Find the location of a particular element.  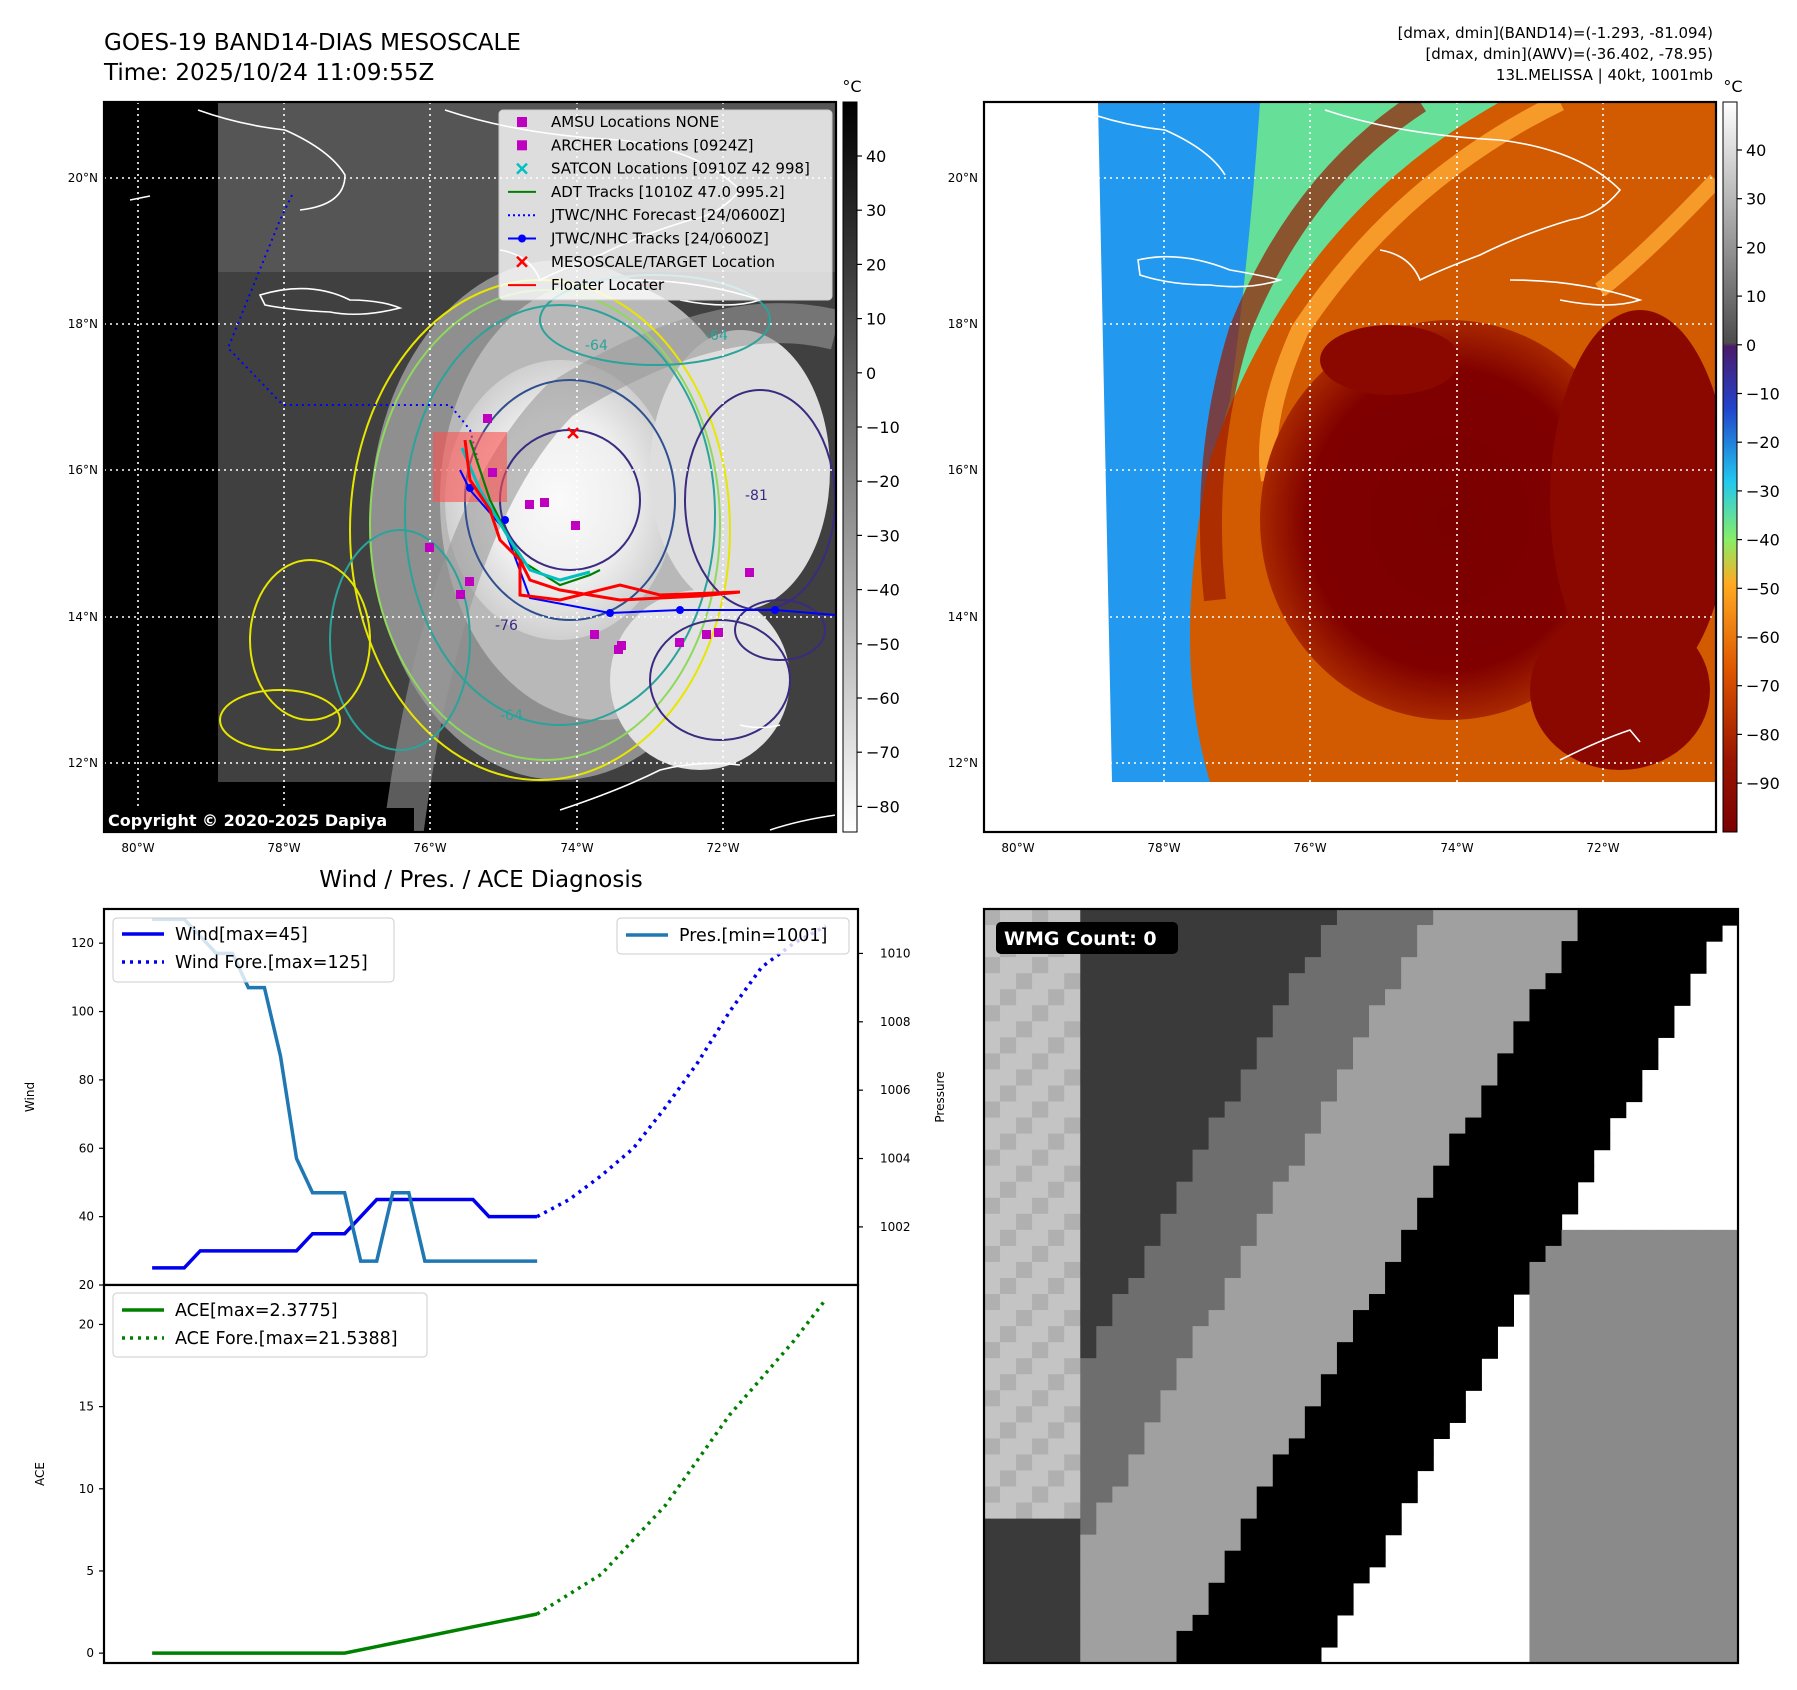

svg-text: -64 is located at coordinates (511, 716).